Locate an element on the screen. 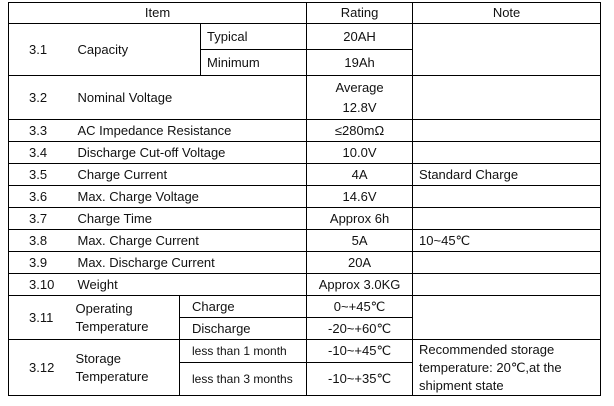 The height and width of the screenshot is (406, 614). table-row: Discharge -20~+60℃ is located at coordinates (305, 328).